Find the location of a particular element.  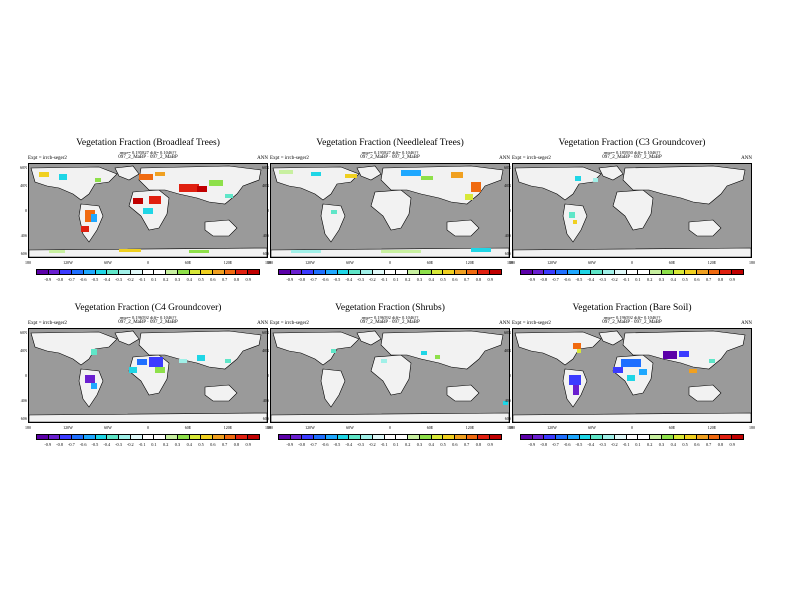

colorbar-tick-label: -0.1 is located at coordinates (384, 279).